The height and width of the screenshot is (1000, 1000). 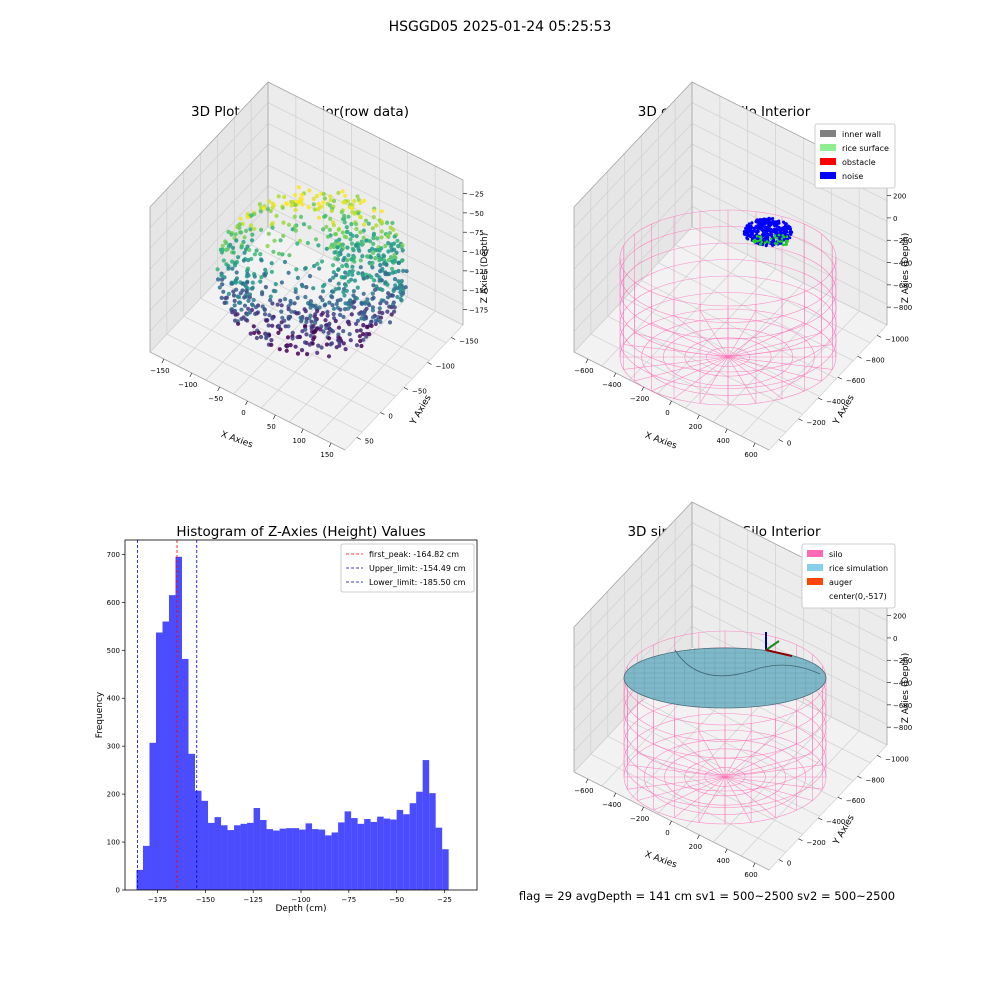 I want to click on silo-floor-ring, so click(x=725, y=777).